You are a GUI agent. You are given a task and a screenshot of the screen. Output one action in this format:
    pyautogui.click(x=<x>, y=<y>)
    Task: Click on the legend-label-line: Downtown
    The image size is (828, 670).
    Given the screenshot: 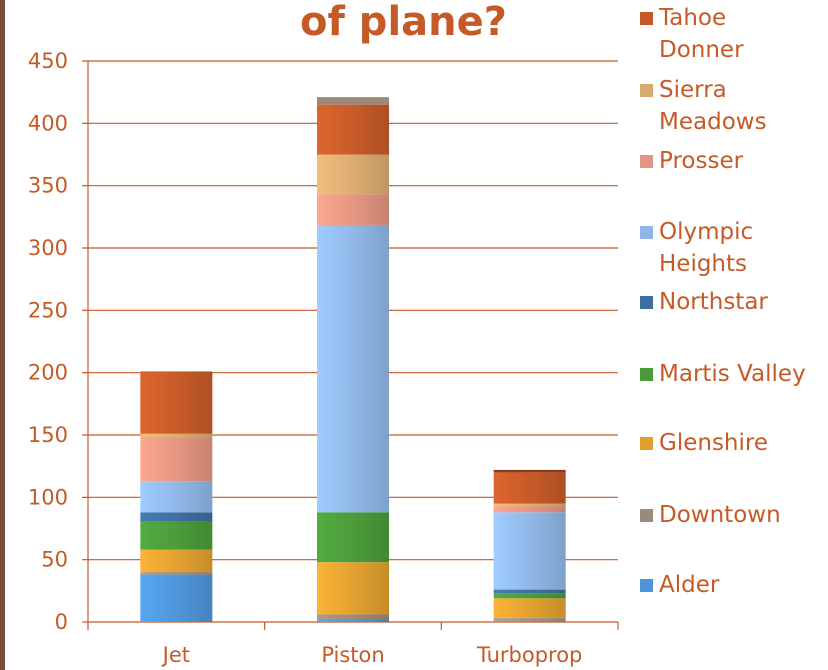 What is the action you would take?
    pyautogui.click(x=720, y=515)
    